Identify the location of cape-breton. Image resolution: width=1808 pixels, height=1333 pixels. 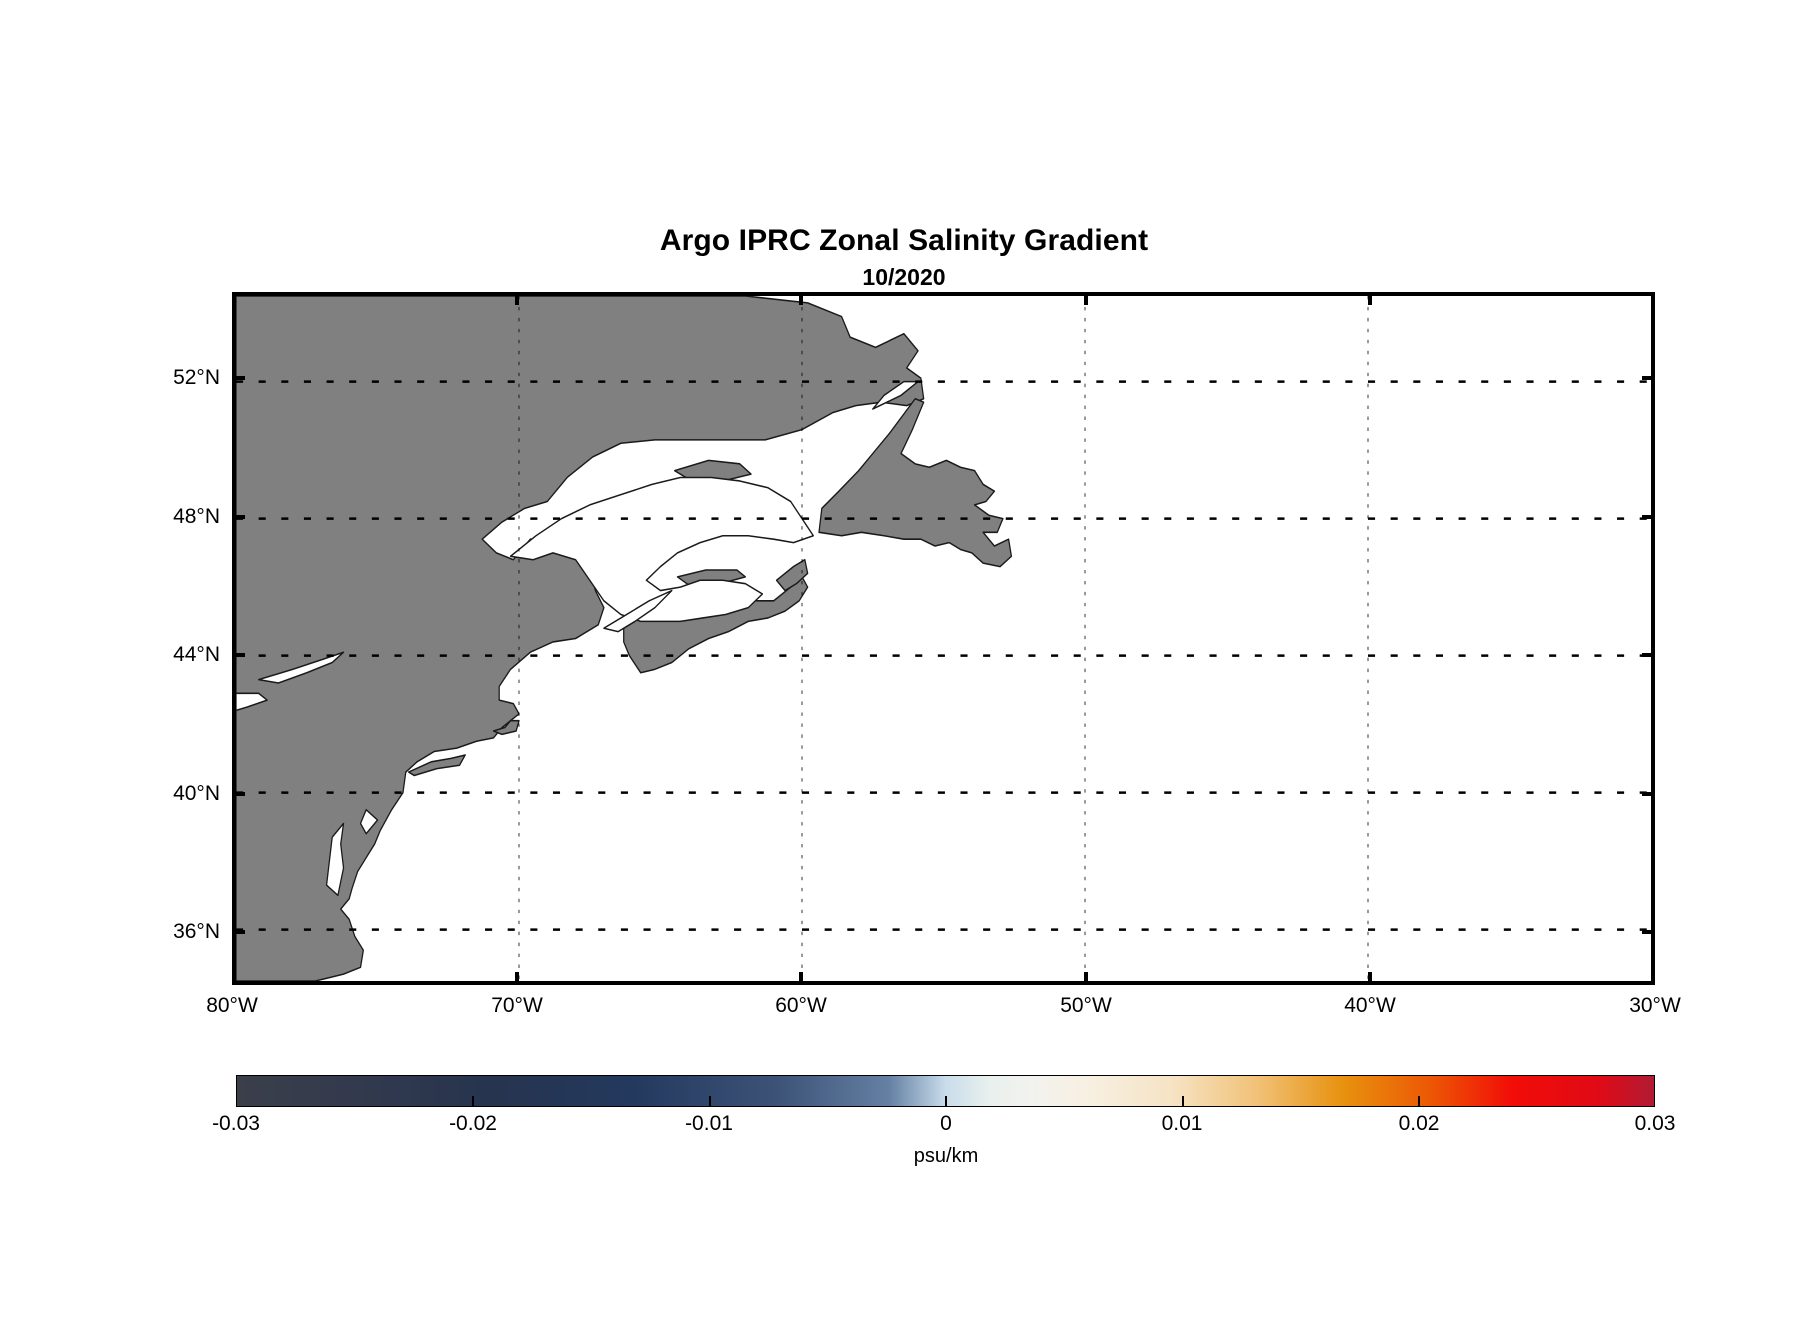
(792, 575).